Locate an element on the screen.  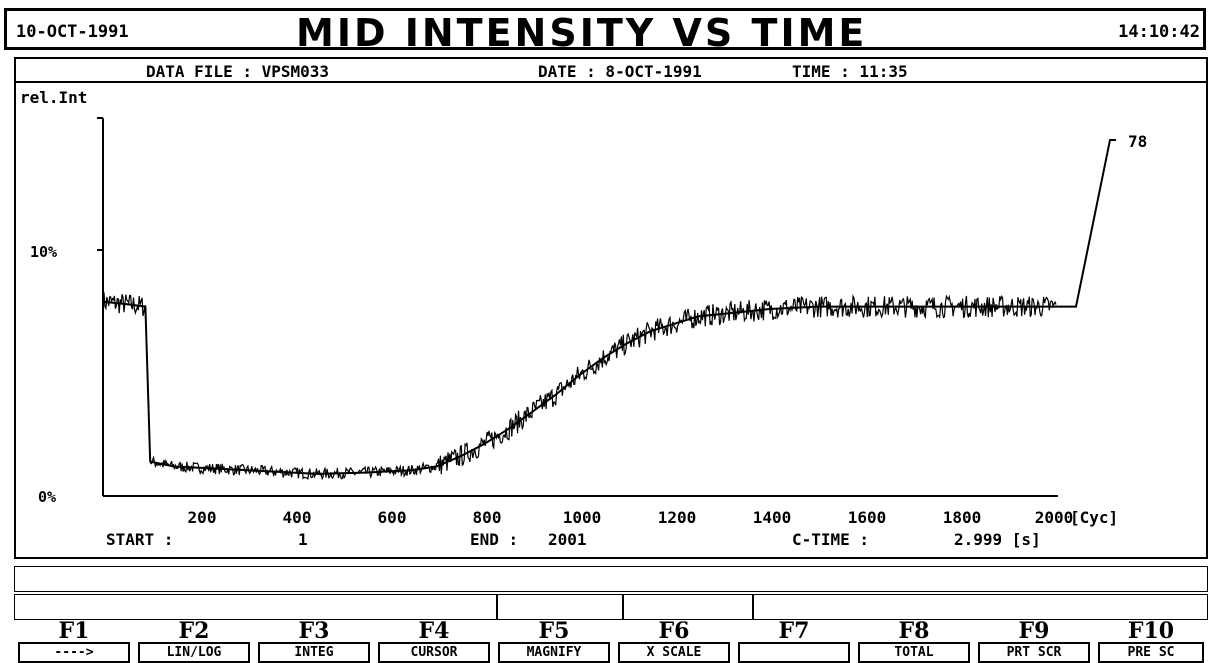
header-date: 10-OCT-1991 is located at coordinates (72, 32).